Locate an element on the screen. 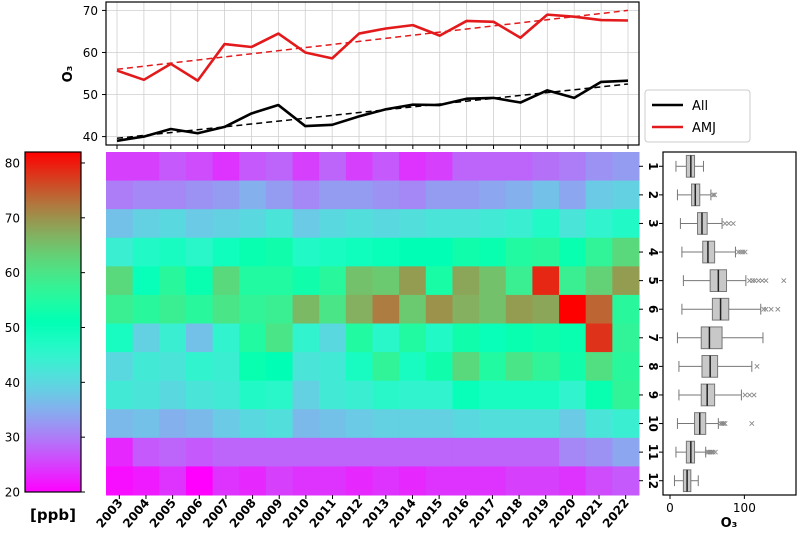  heatmap-cell-9-2005 is located at coordinates (173, 395).